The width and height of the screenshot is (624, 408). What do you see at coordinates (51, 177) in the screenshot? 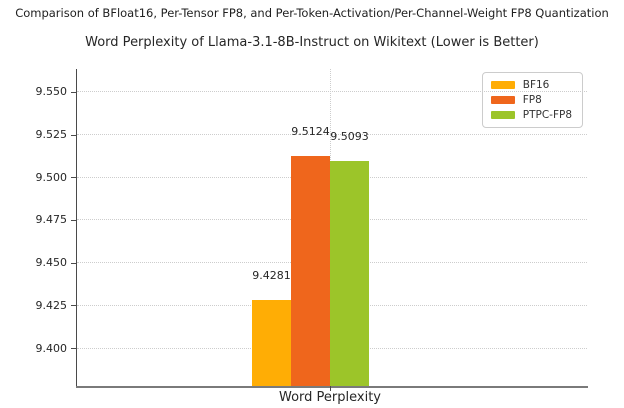
I see `y-tick-label: 9.500` at bounding box center [51, 177].